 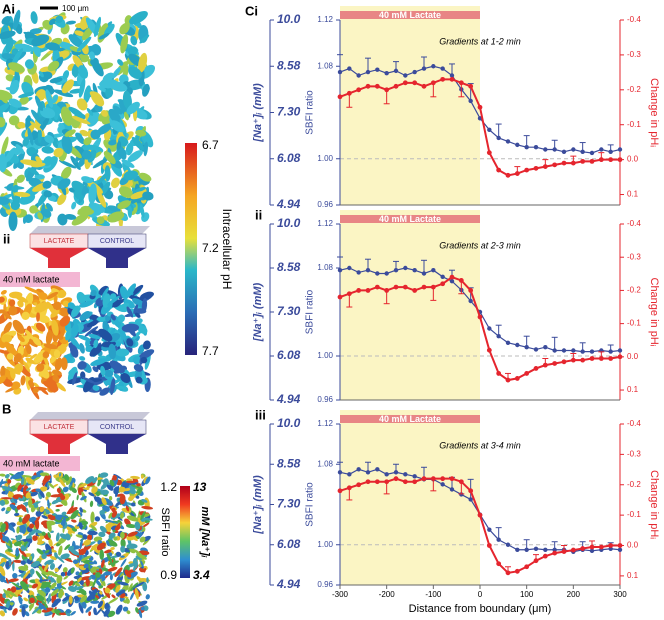 What do you see at coordinates (168, 575) in the screenshot?
I see `colorbar-tick-label: 0.9` at bounding box center [168, 575].